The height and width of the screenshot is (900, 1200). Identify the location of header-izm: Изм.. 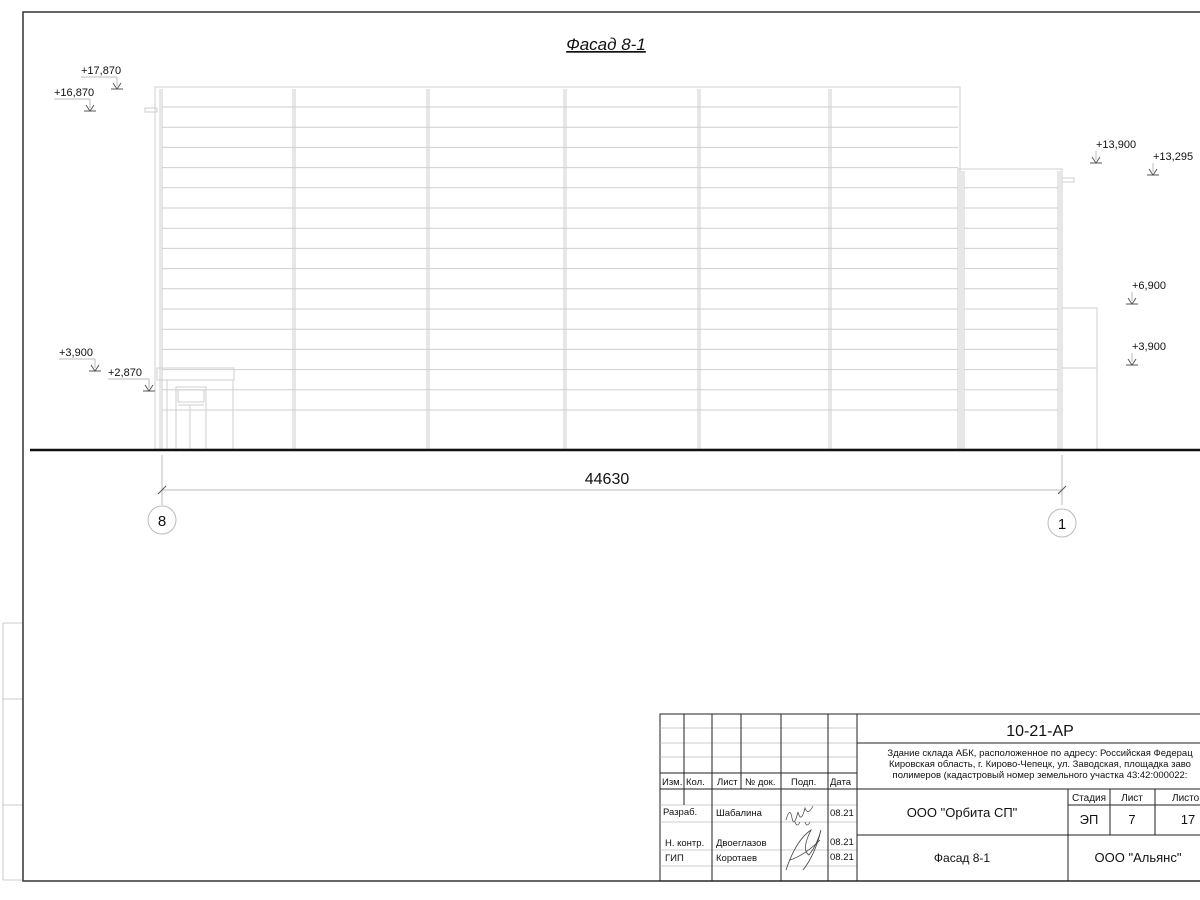
(672, 782).